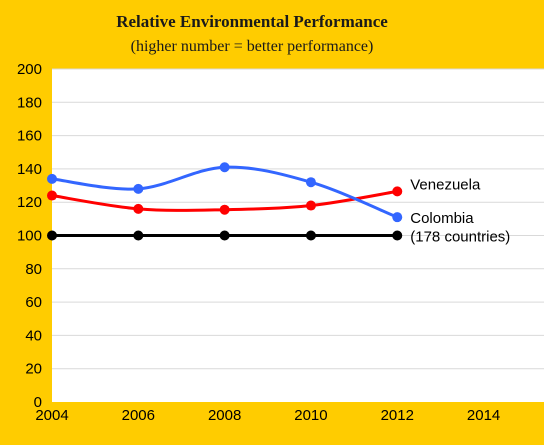  Describe the element at coordinates (224, 415) in the screenshot. I see `x-tick-label: 2008` at that location.